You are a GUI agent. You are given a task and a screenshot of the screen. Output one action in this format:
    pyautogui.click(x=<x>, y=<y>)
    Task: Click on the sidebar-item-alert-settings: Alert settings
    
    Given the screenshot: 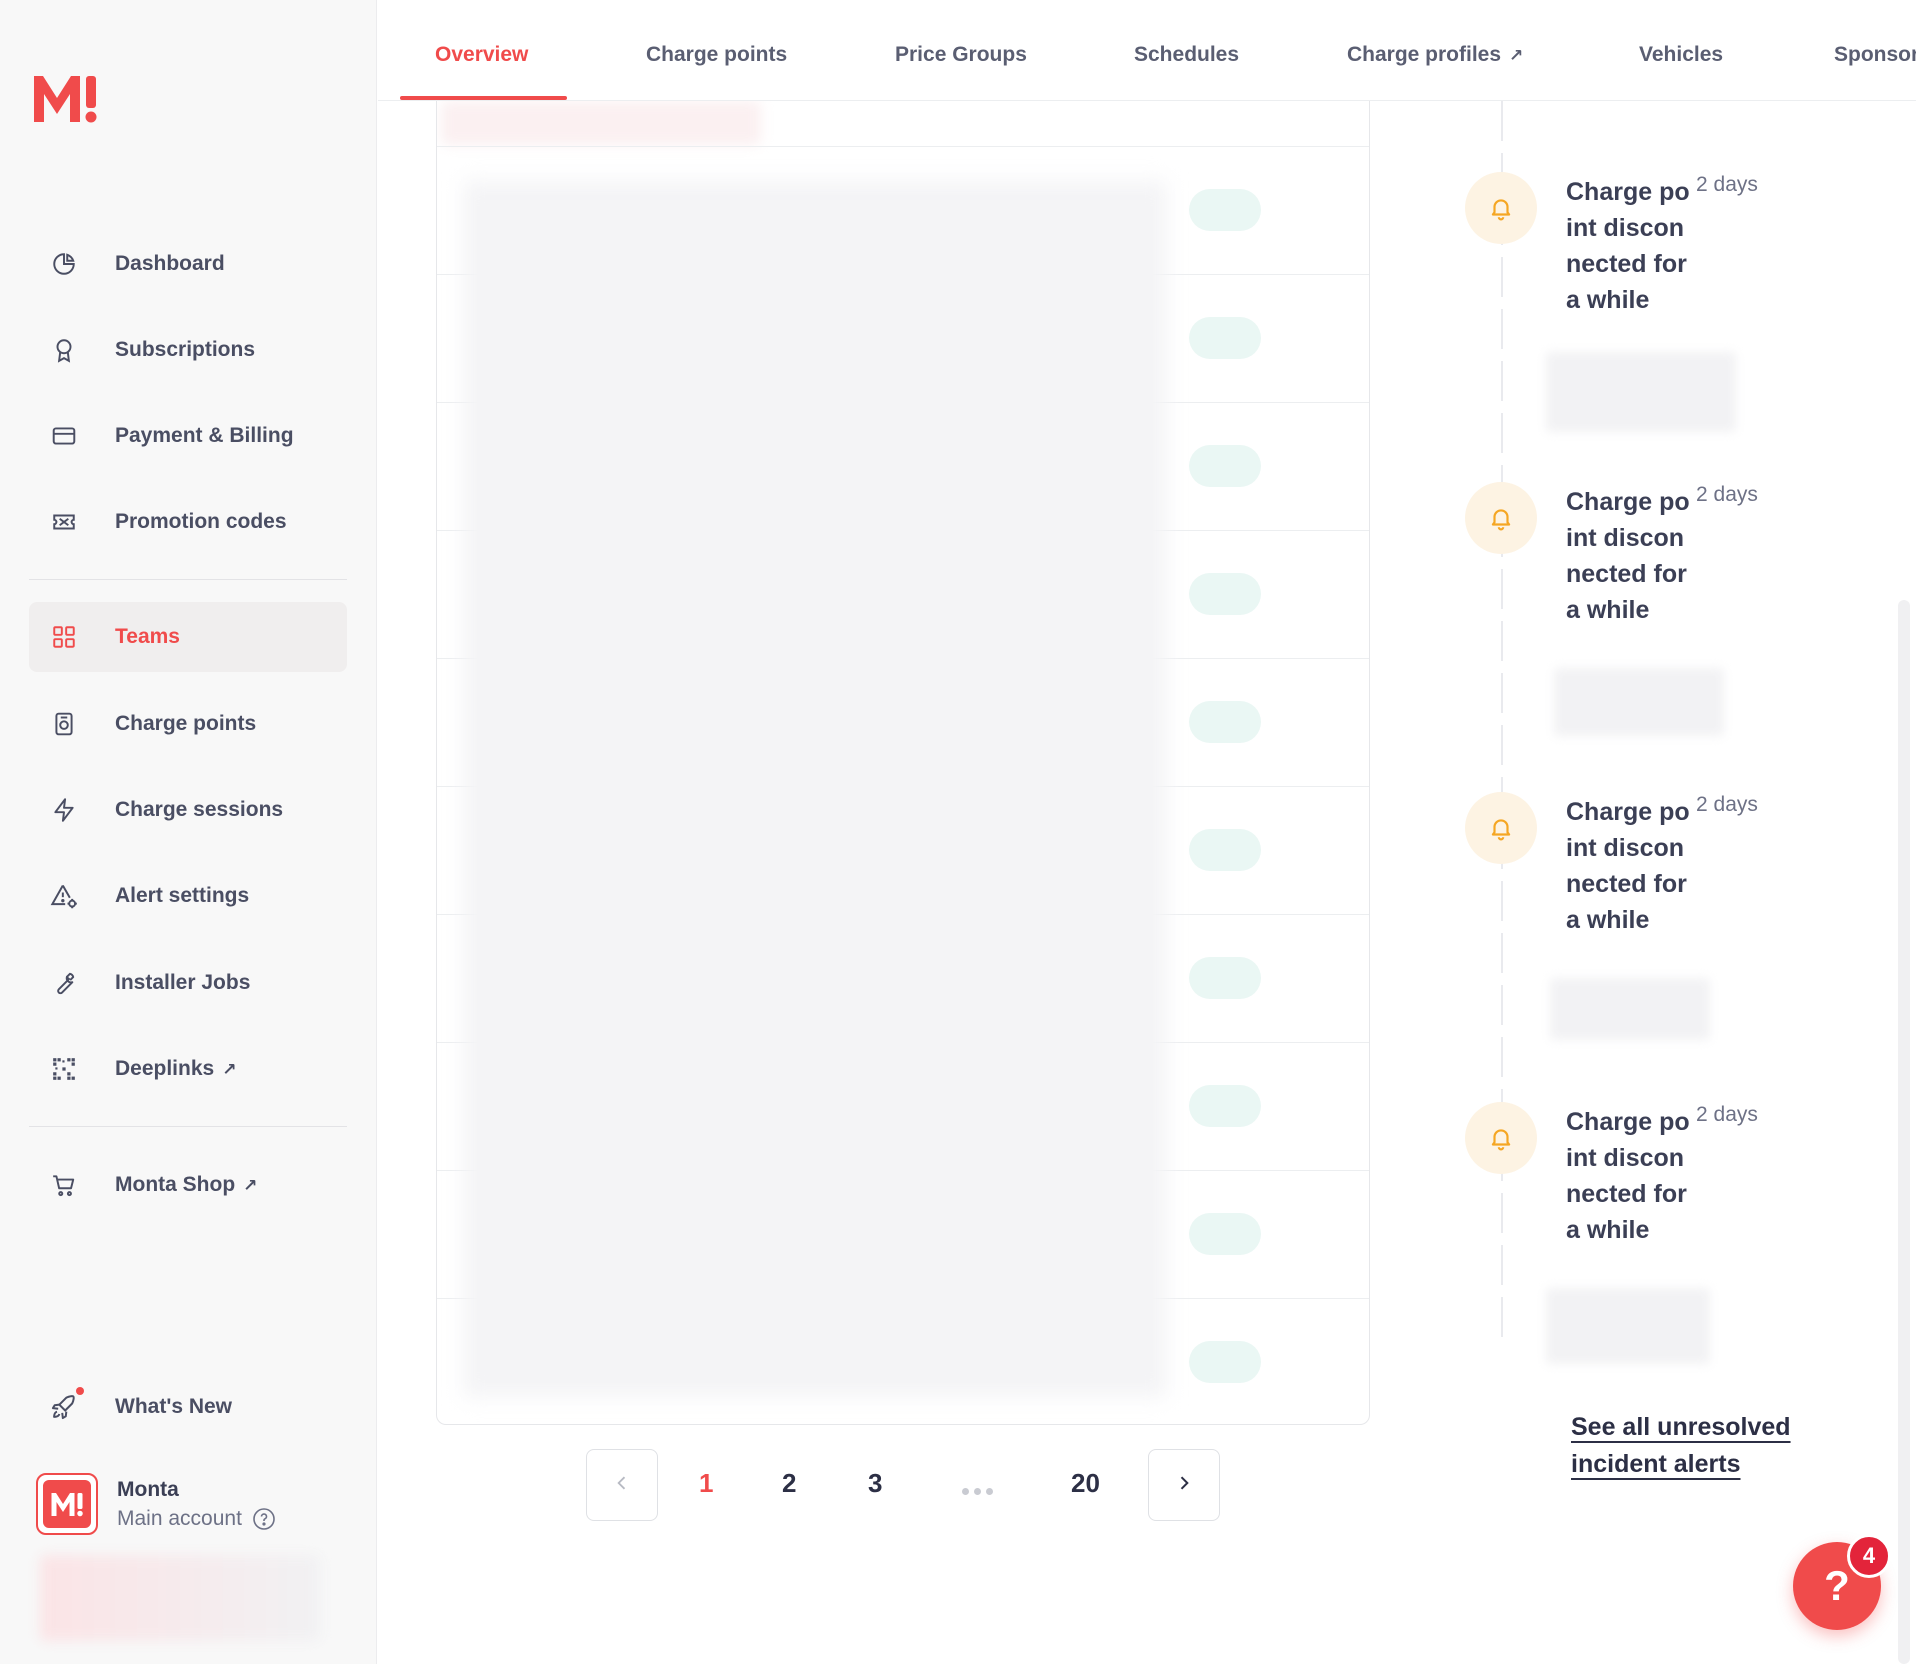 What is the action you would take?
    pyautogui.click(x=188, y=896)
    